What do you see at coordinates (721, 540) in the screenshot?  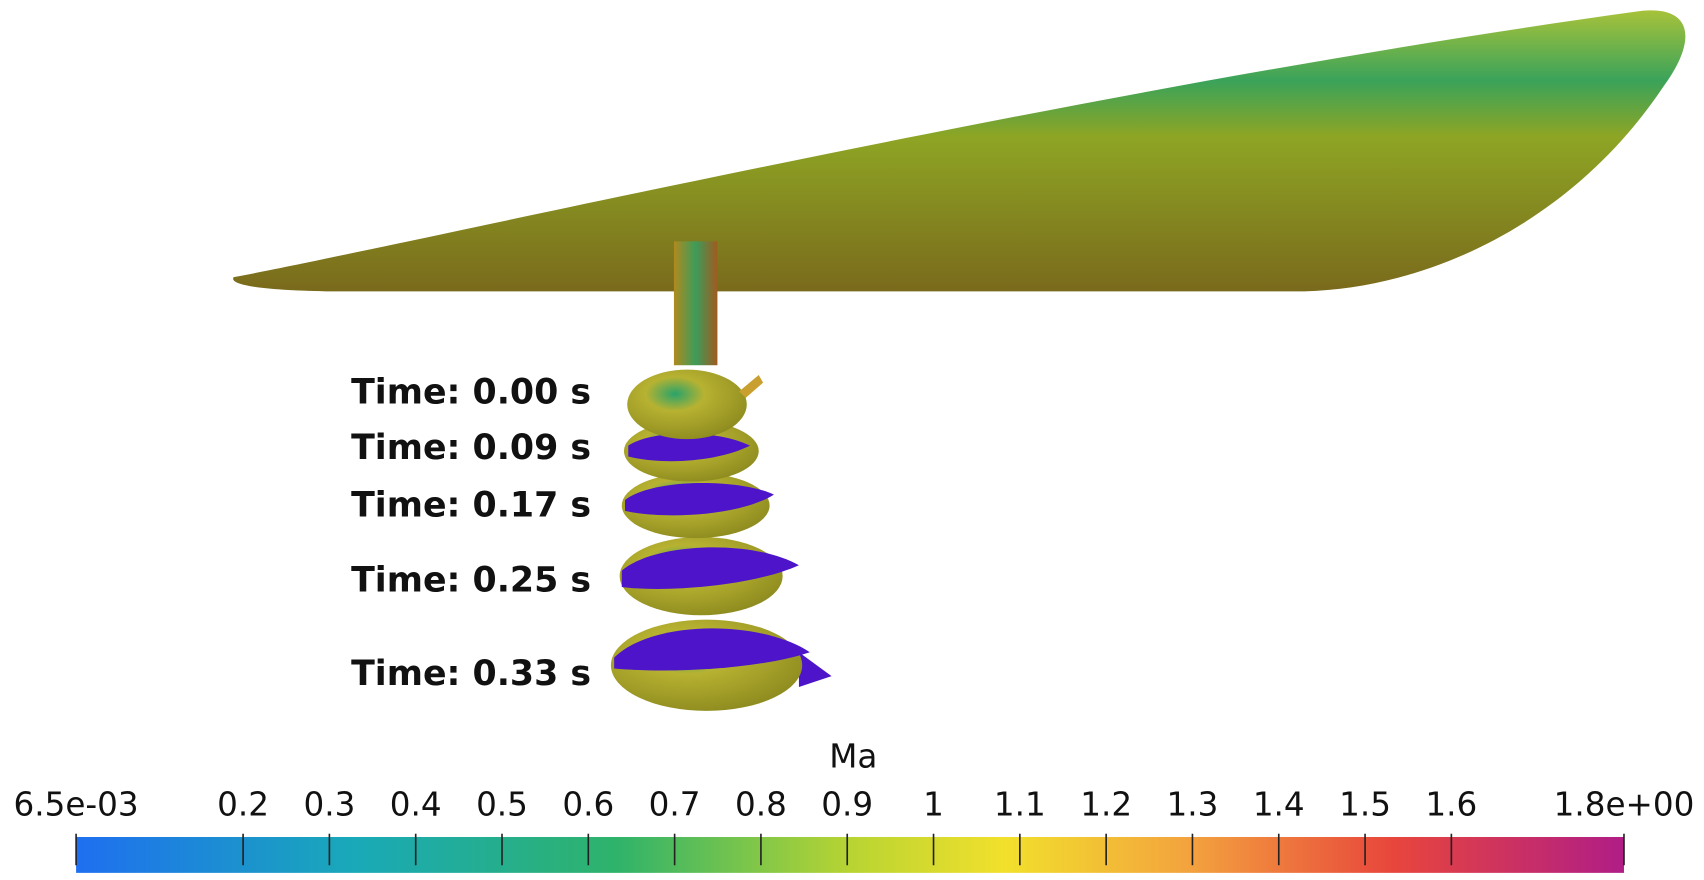 I see `bodies` at bounding box center [721, 540].